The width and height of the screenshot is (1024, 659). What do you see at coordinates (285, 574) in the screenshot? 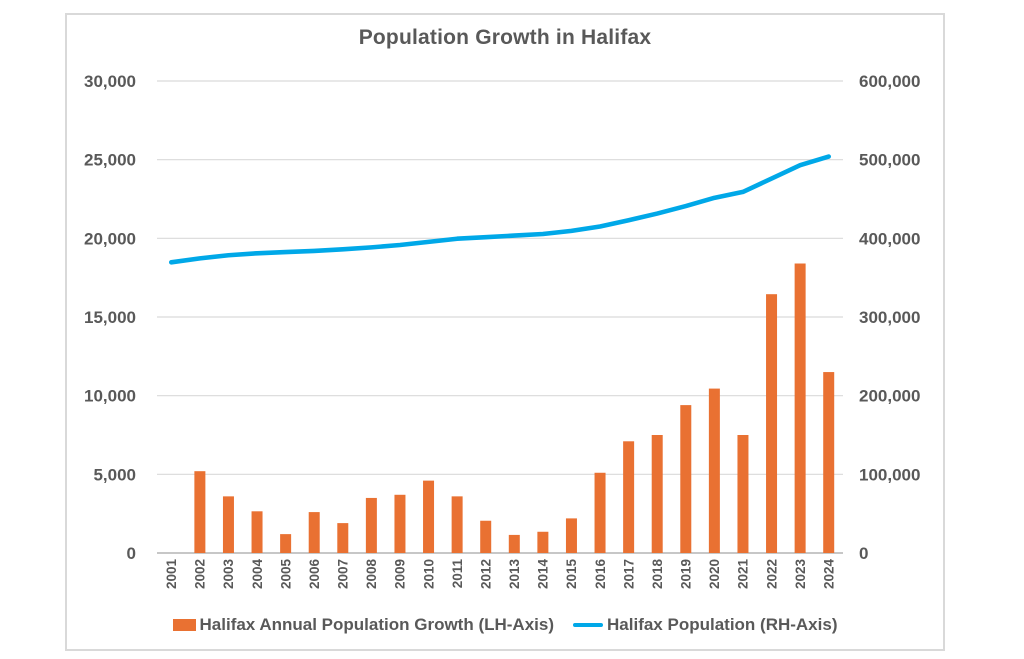
I see `x-label-2005: 2005` at bounding box center [285, 574].